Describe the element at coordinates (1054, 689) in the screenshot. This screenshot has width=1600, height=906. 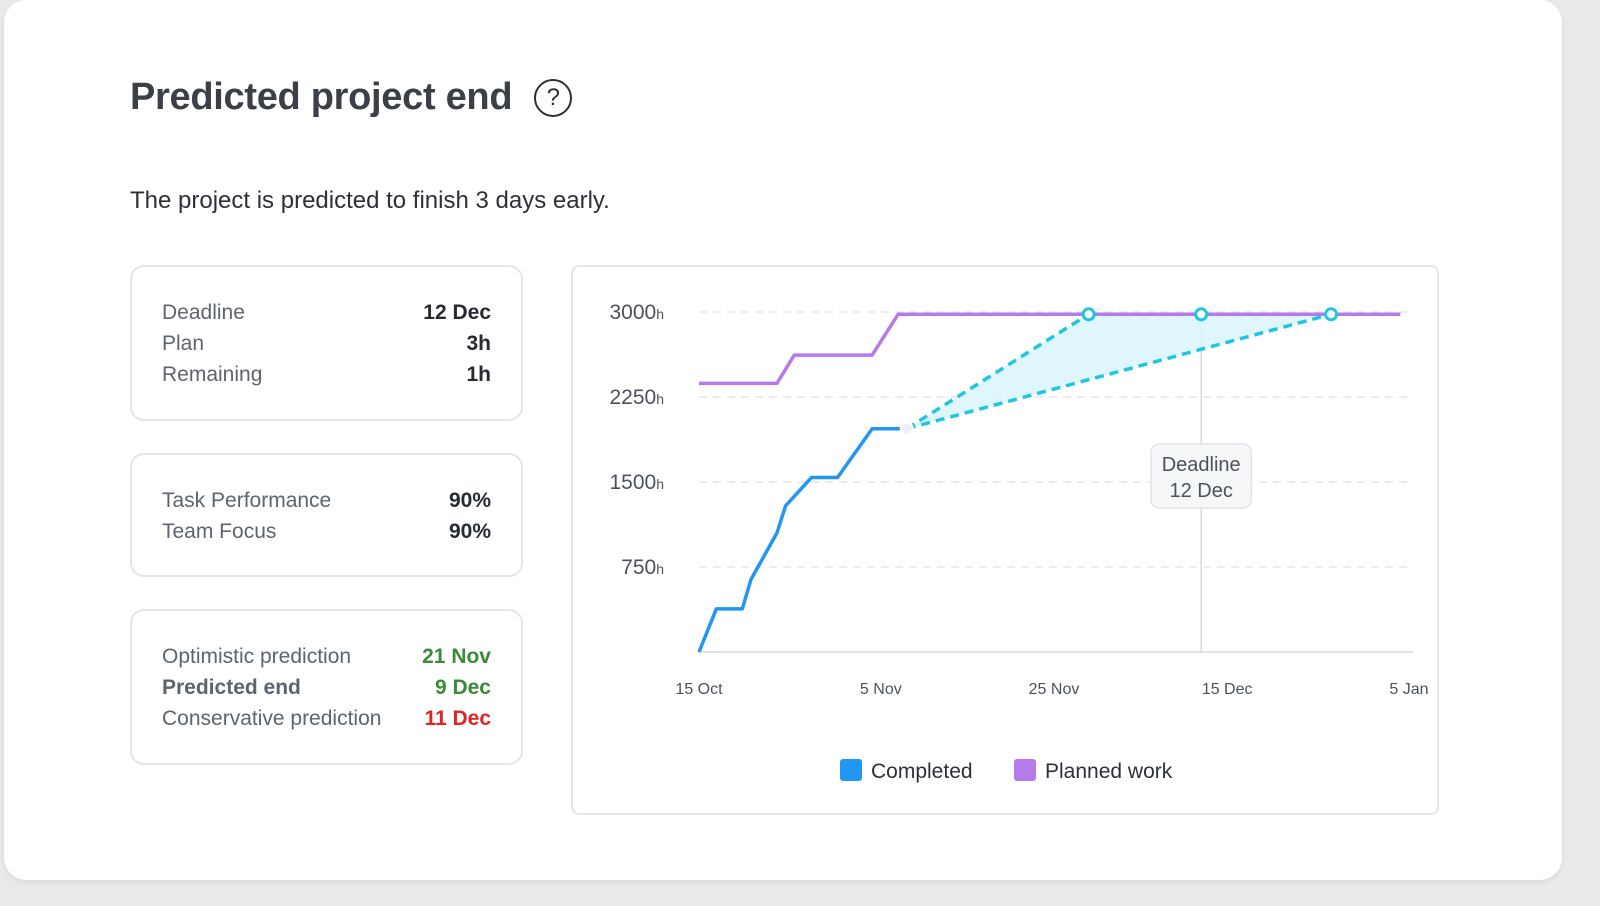
I see `x-tick-label: 25 Nov` at that location.